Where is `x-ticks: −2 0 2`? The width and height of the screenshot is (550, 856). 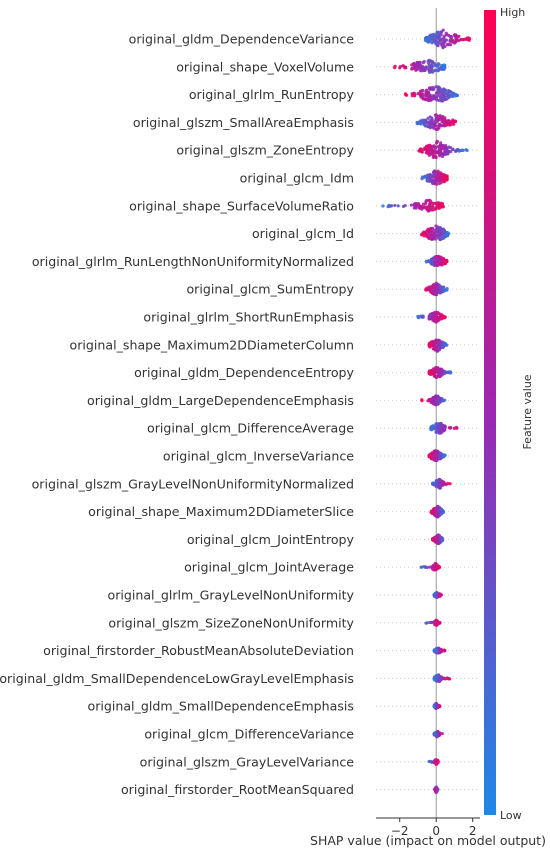 x-ticks: −2 0 2 is located at coordinates (434, 828).